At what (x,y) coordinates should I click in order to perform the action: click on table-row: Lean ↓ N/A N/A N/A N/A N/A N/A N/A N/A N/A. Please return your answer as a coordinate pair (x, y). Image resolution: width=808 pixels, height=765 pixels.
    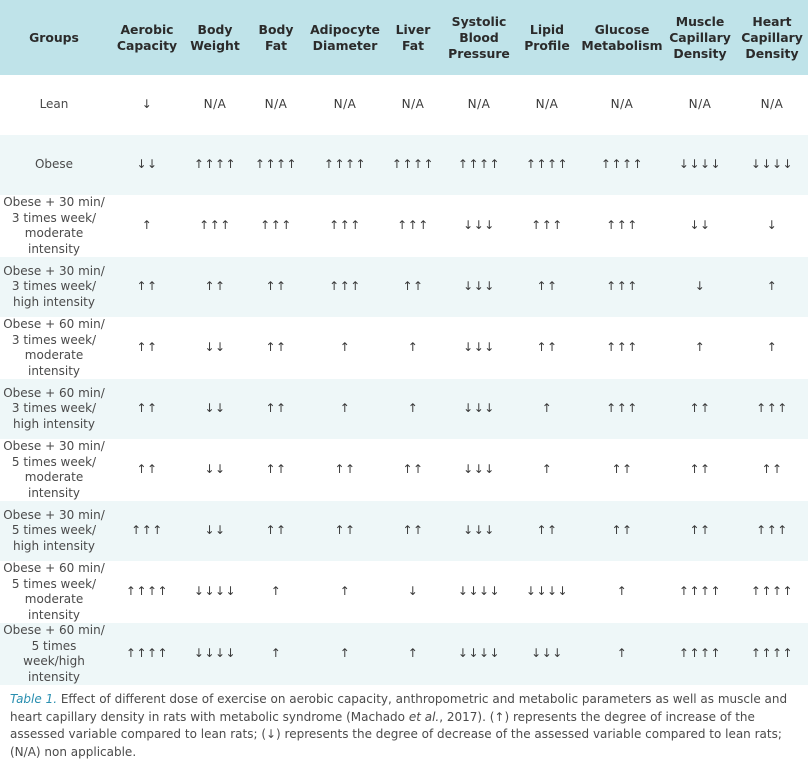
    Looking at the image, I should click on (404, 105).